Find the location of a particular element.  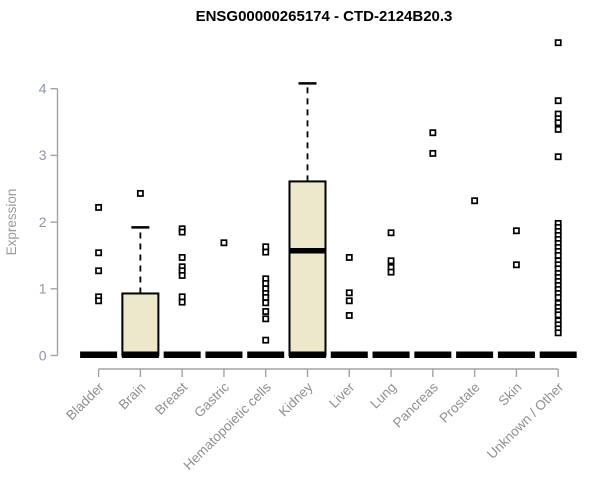

y-axis-label: Expression is located at coordinates (11, 222).